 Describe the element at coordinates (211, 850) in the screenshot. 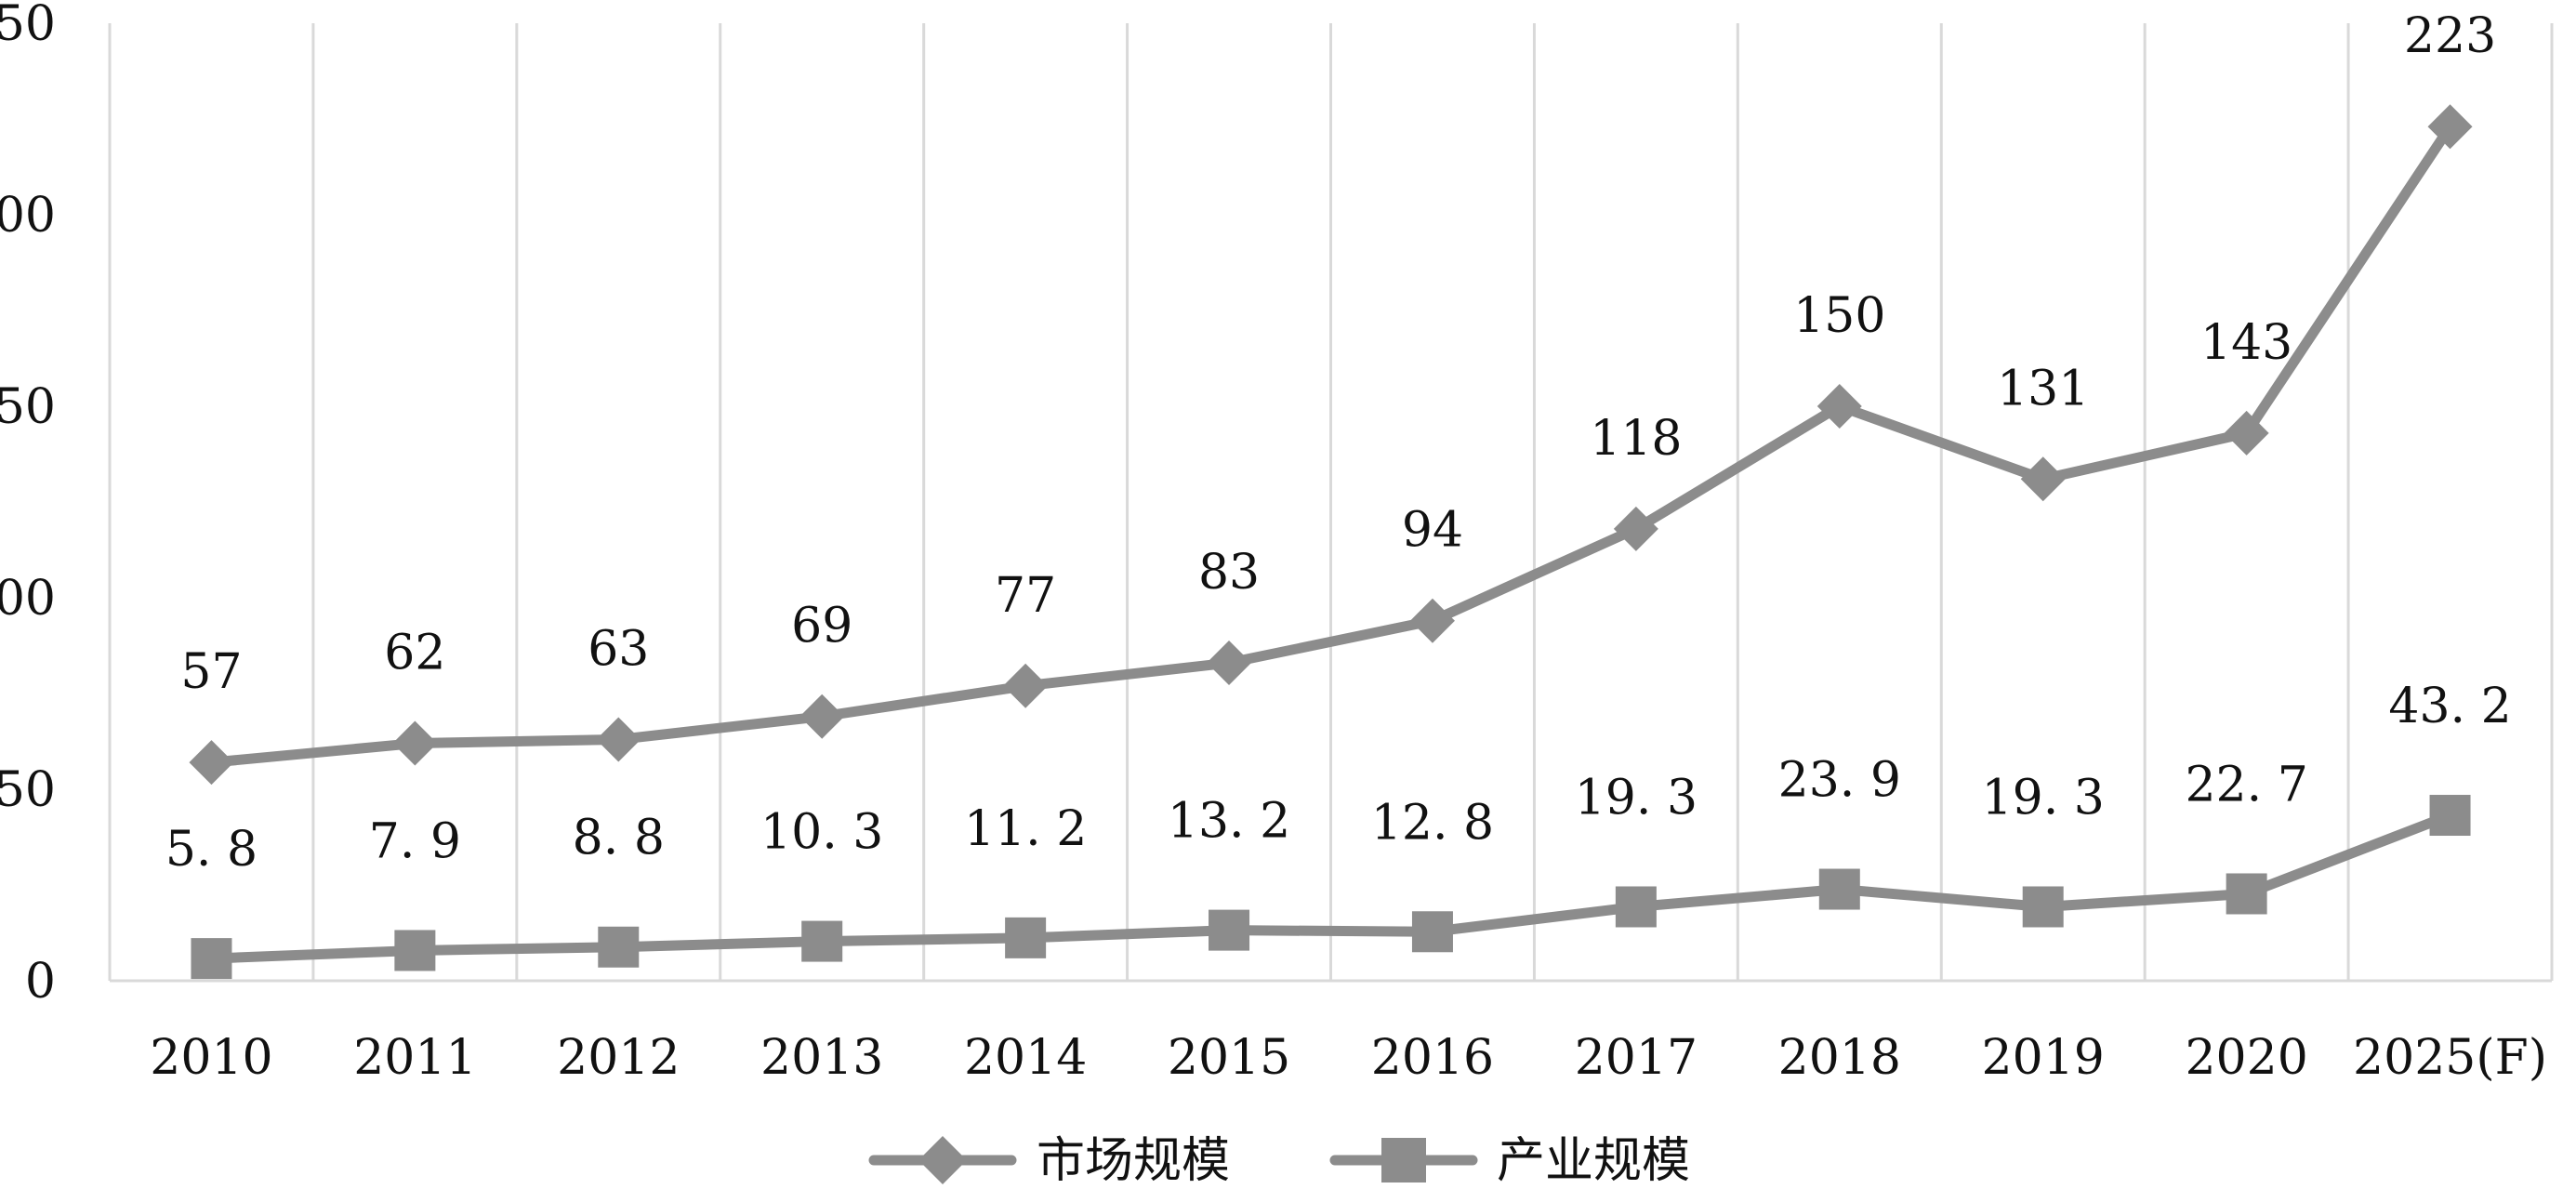

I see `data-label: 5. 8` at that location.